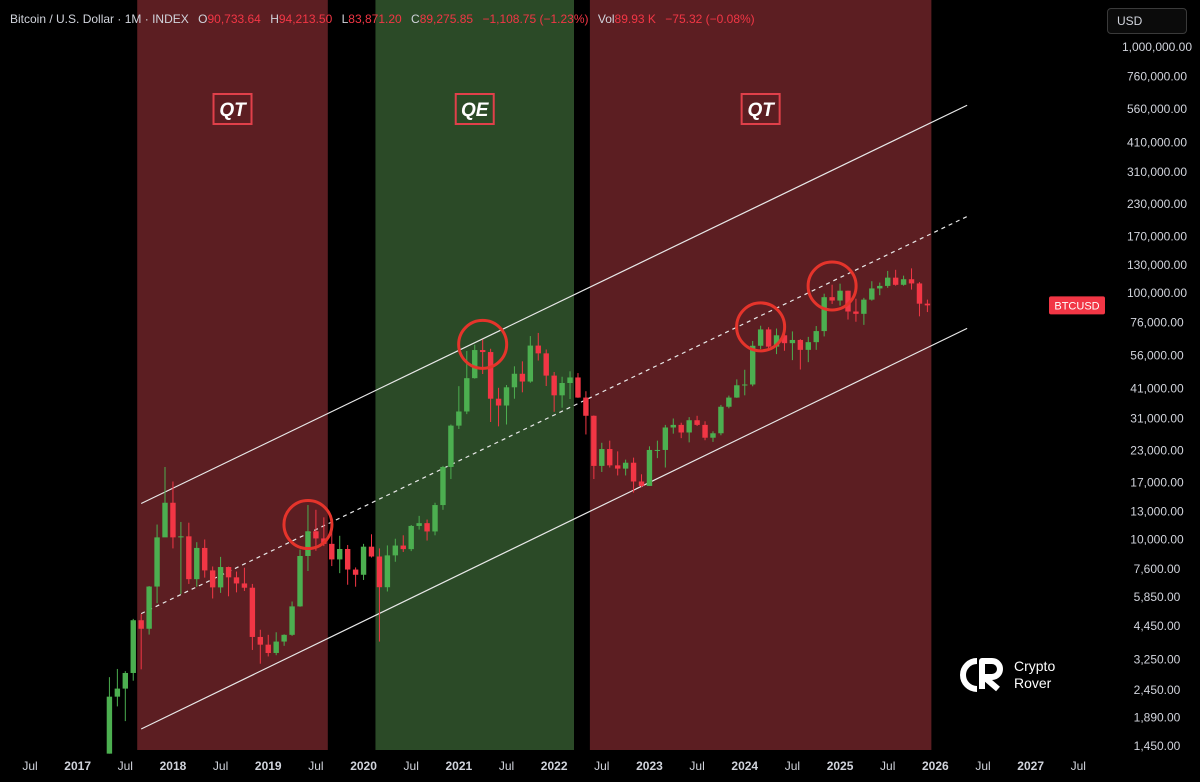 The image size is (1200, 782). What do you see at coordinates (1157, 690) in the screenshot?
I see `y-tick-label: 2,450.00` at bounding box center [1157, 690].